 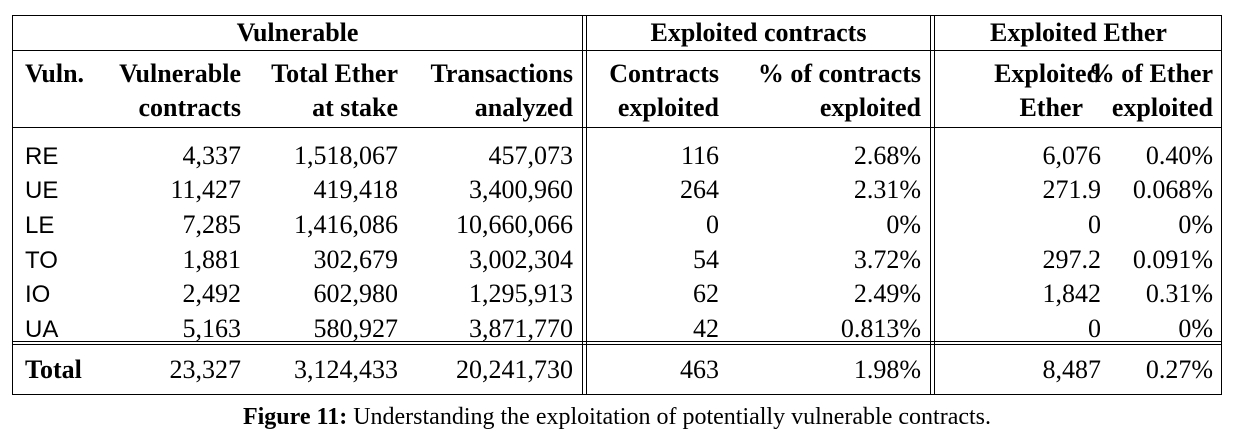 I want to click on col-header-pct-contracts-1: % of contracts, so click(x=839, y=73).